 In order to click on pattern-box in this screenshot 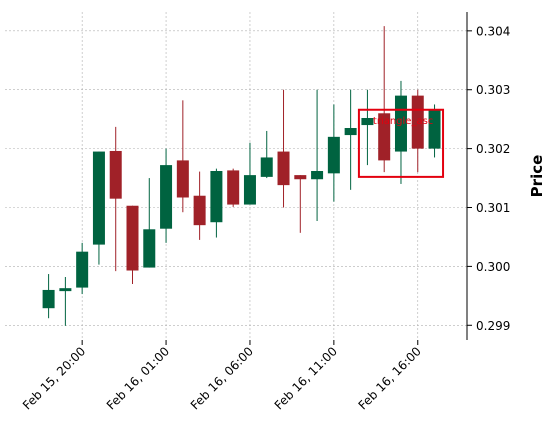, I will do `click(401, 143)`.